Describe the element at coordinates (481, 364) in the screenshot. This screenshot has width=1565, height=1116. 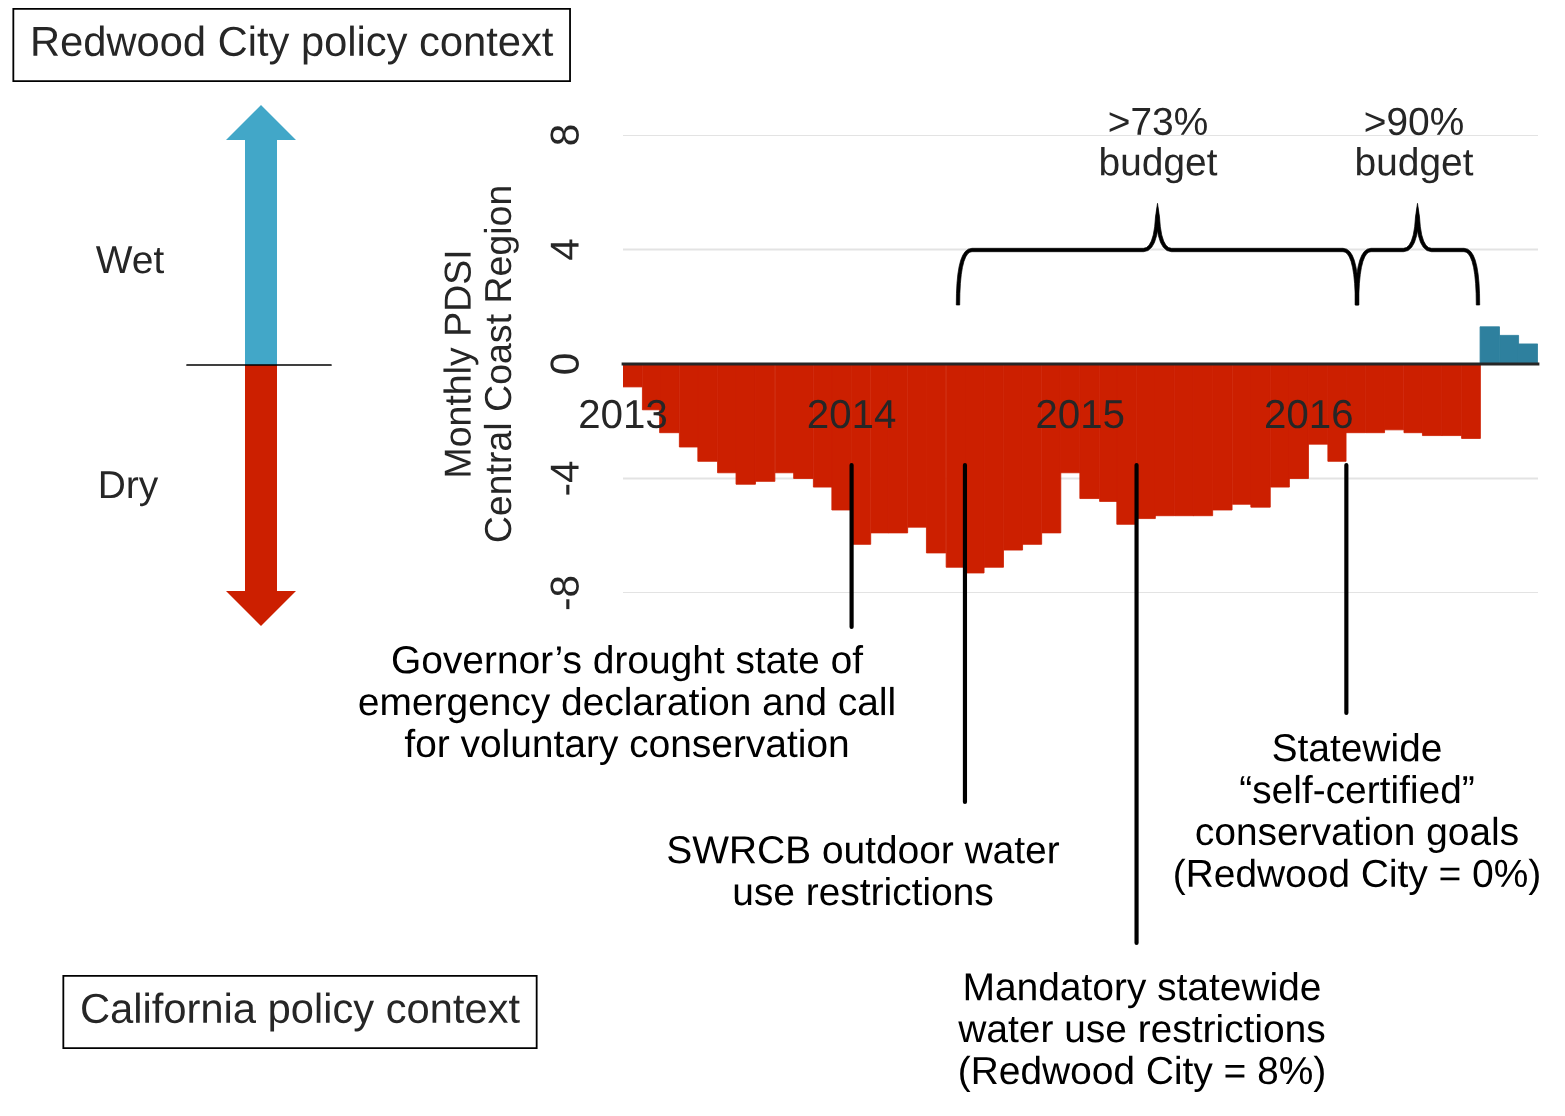
I see `y-axis-title: Monthly PDSI Central Coast Region` at that location.